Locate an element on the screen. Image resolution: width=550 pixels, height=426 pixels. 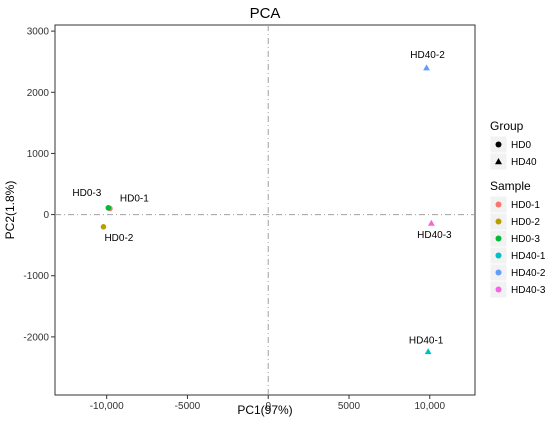
x-axis-title: PC1(97%) is located at coordinates (264, 410).